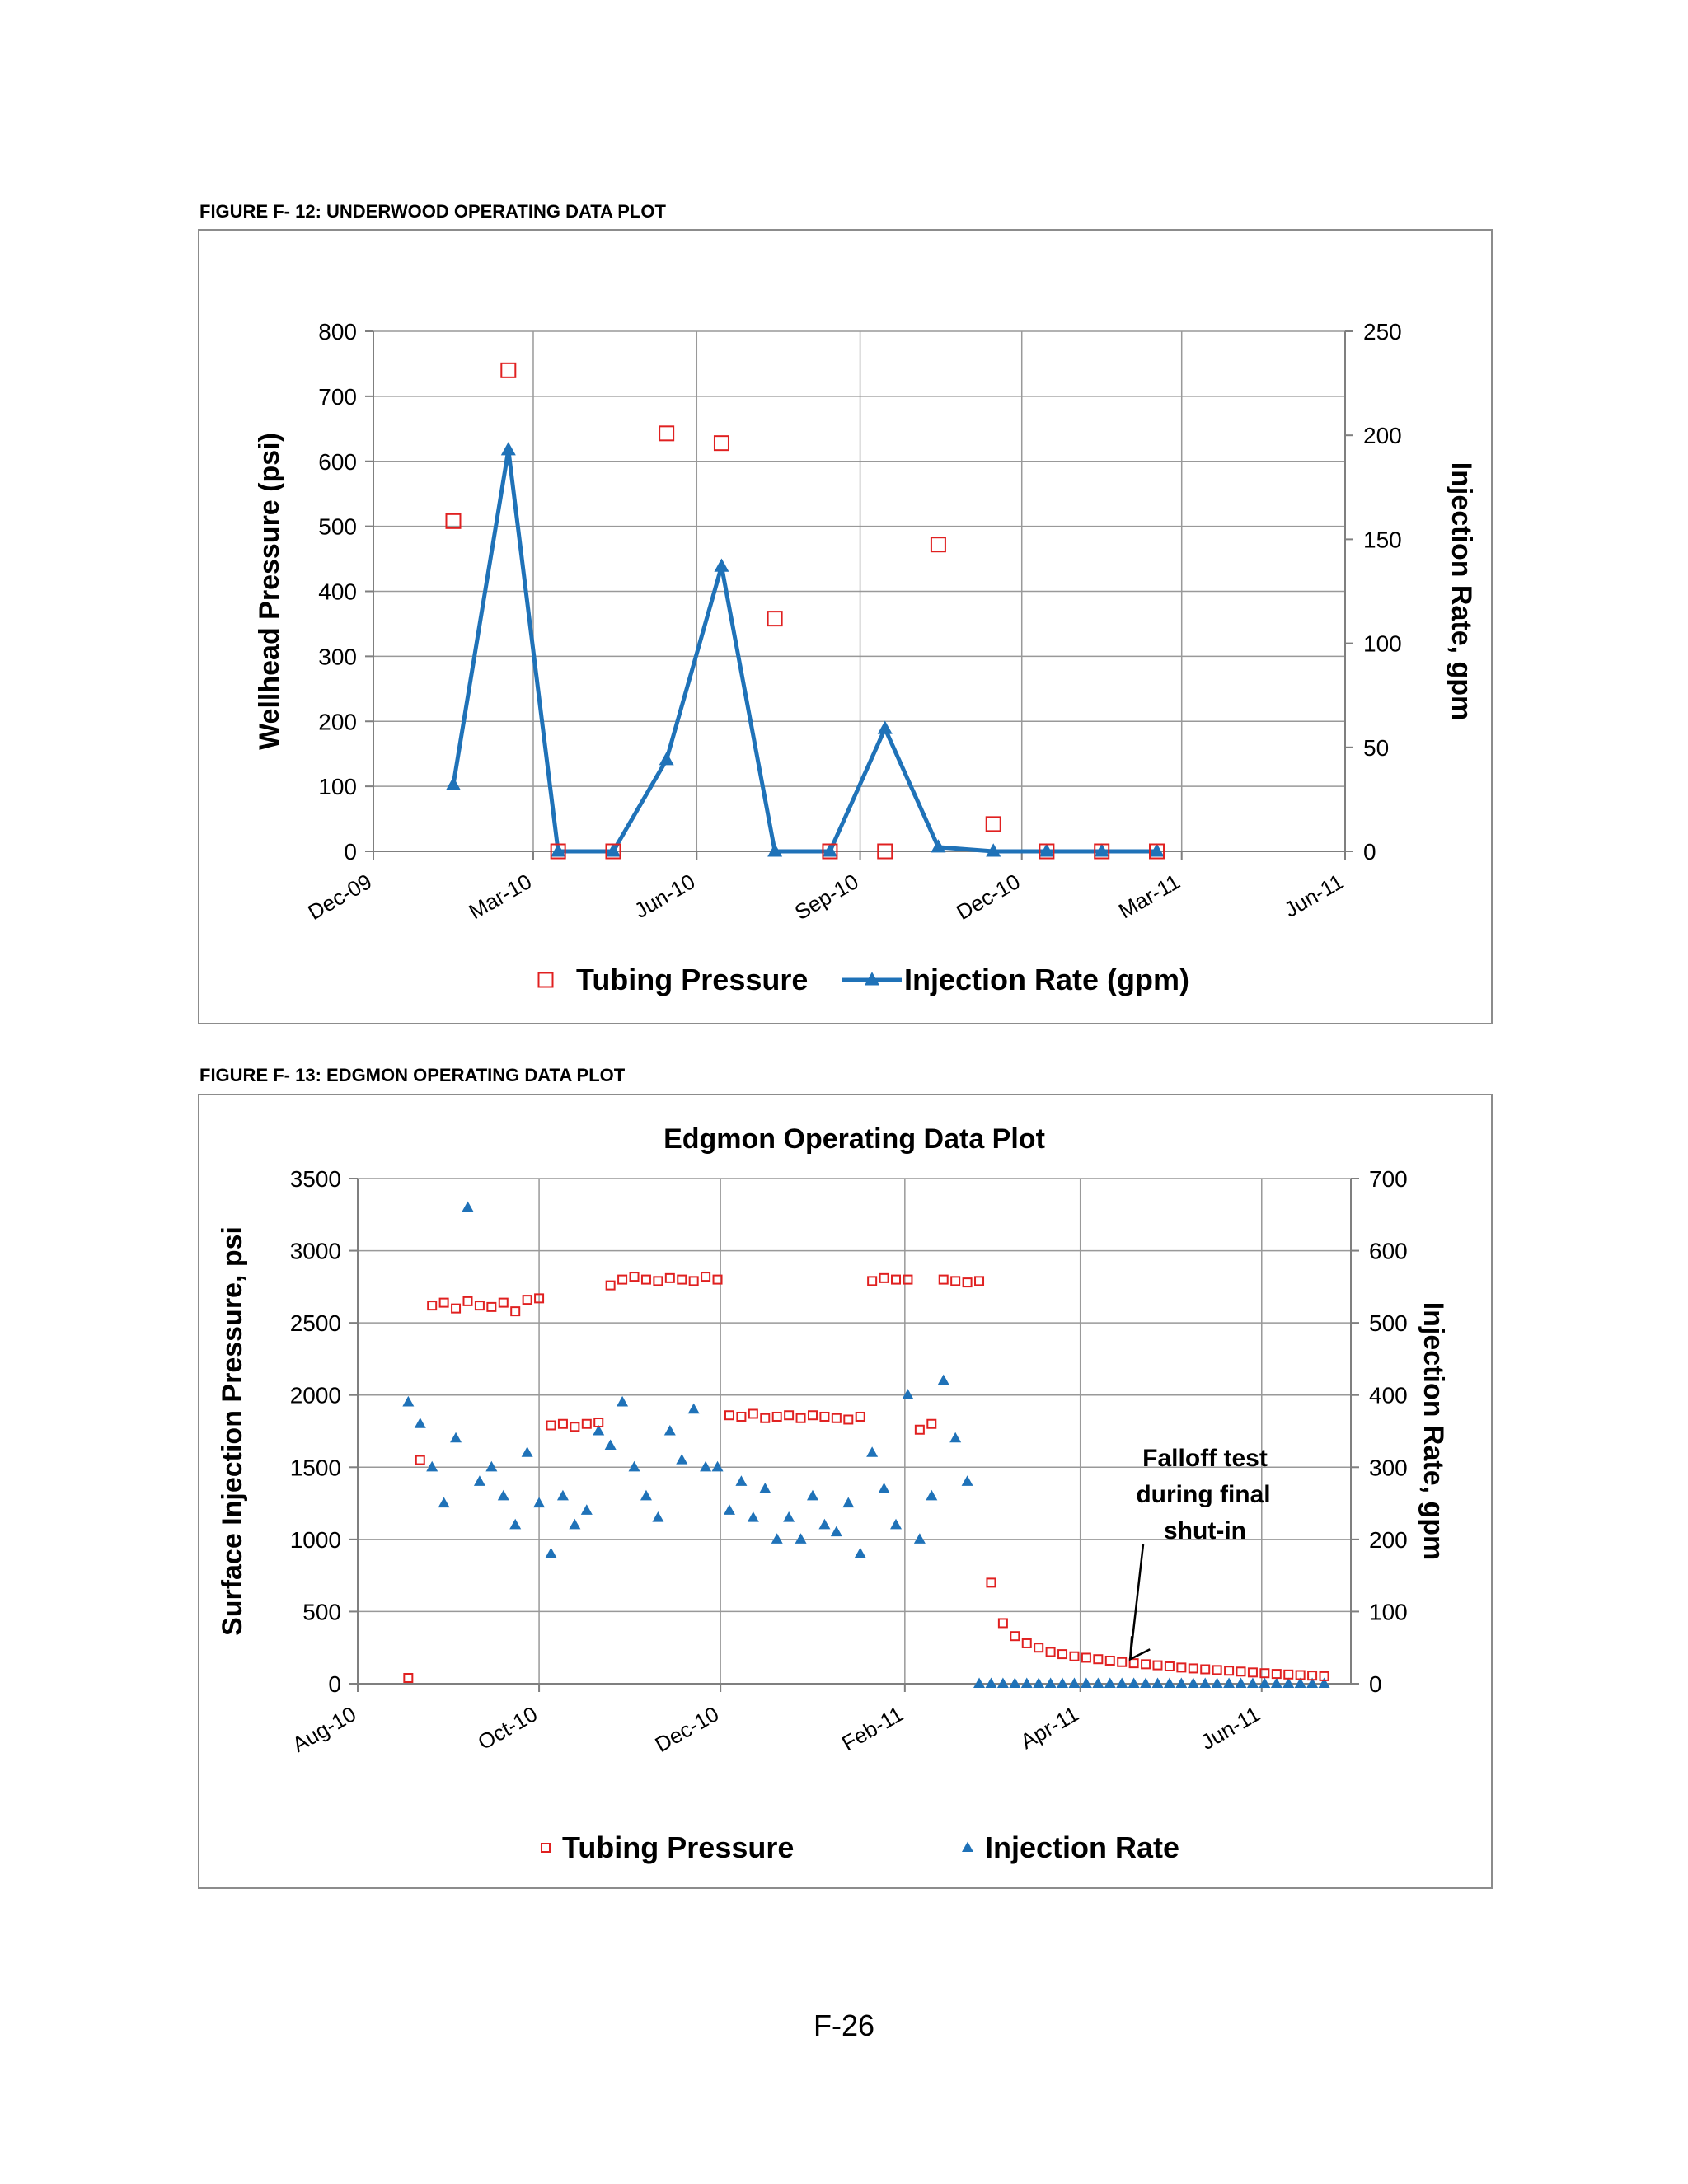 The width and height of the screenshot is (1688, 2184). I want to click on y2-tick-label: 100, so click(1383, 644).